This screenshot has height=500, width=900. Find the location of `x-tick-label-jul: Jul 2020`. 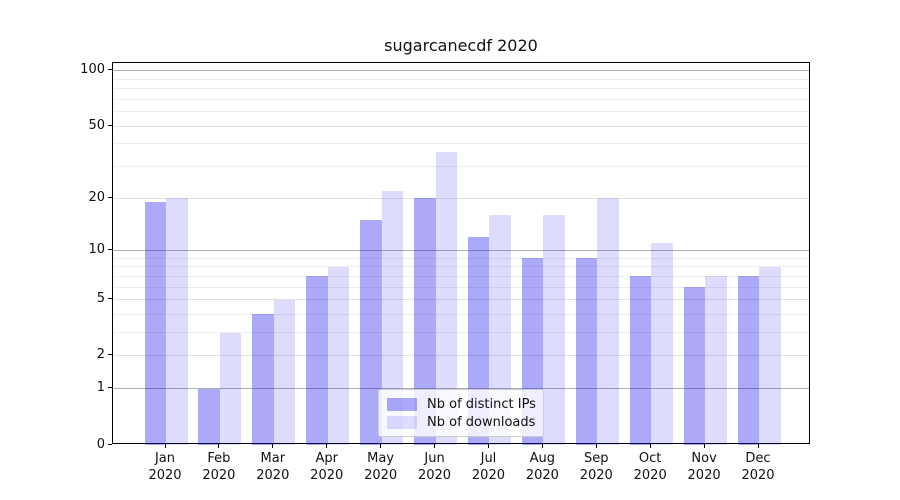

x-tick-label-jul: Jul 2020 is located at coordinates (488, 467).